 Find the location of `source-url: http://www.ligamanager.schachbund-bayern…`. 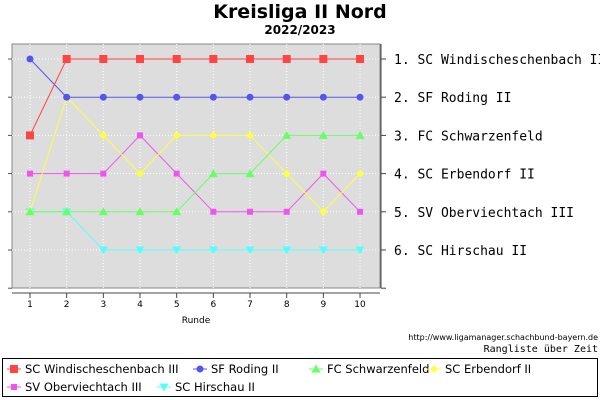

source-url: http://www.ligamanager.schachbund-bayern… is located at coordinates (503, 337).